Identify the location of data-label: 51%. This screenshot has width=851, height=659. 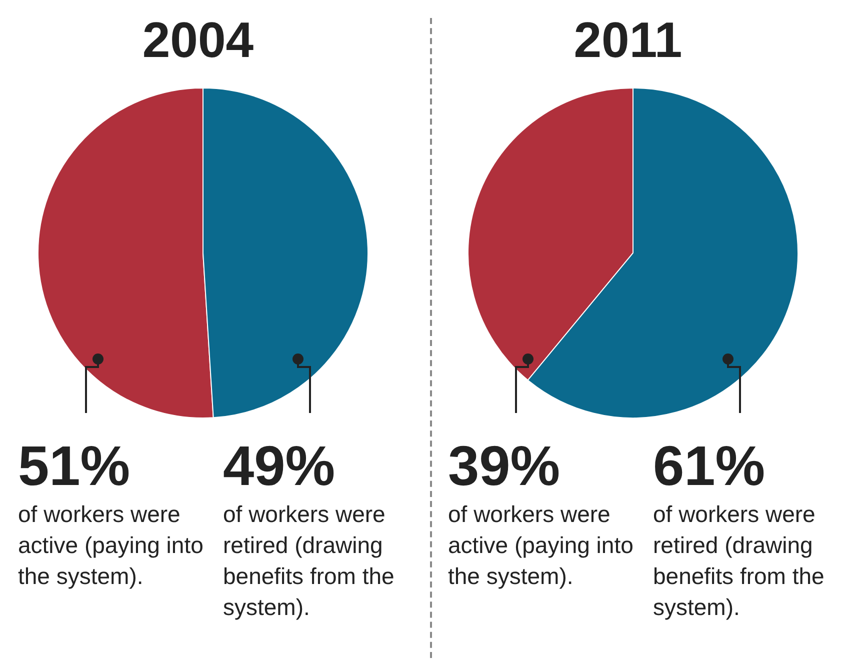
(75, 466).